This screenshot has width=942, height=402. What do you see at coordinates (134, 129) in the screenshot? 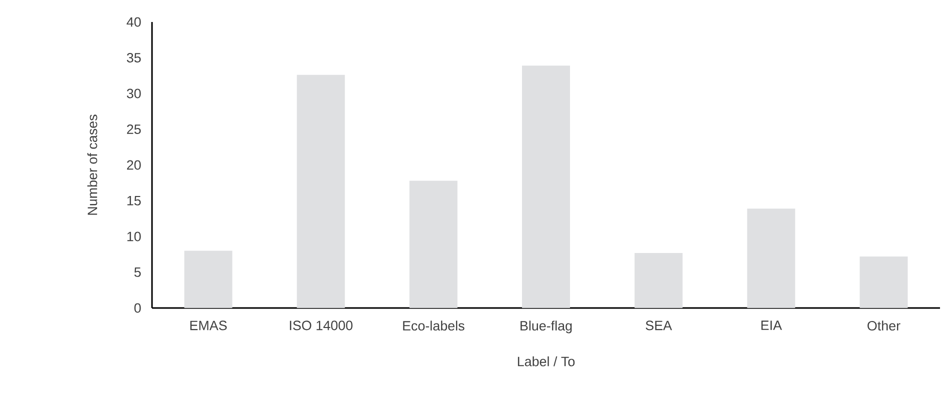
I see `y-tick-label: 25` at bounding box center [134, 129].